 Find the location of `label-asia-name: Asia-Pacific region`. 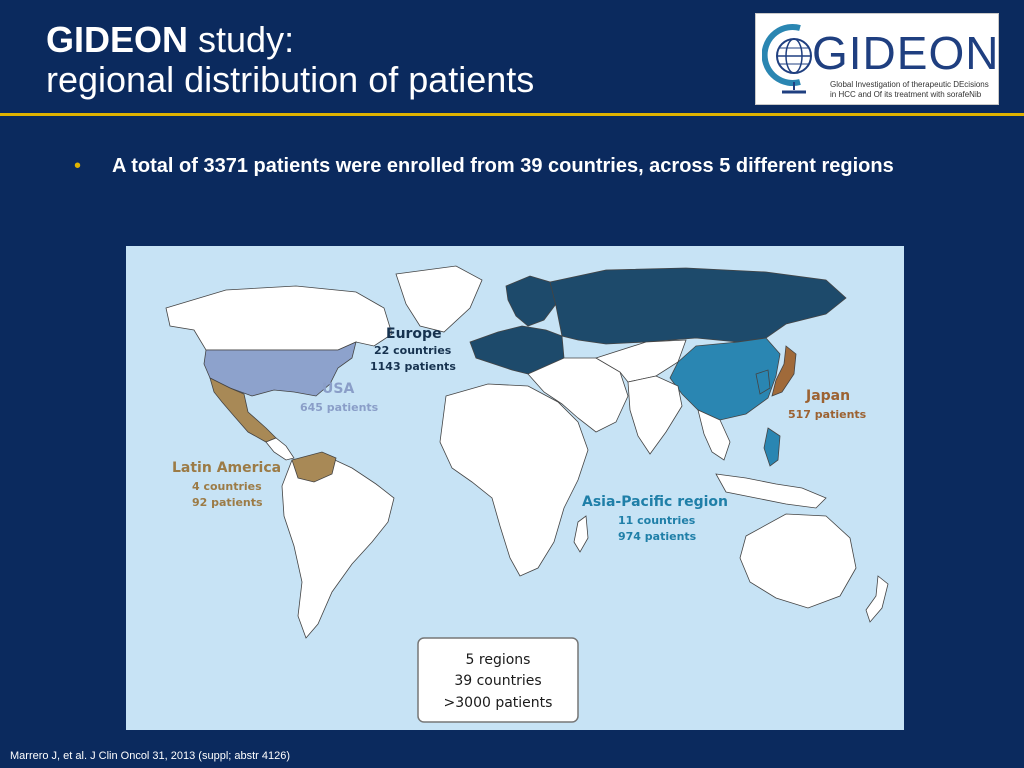

label-asia-name: Asia-Pacific region is located at coordinates (655, 502).